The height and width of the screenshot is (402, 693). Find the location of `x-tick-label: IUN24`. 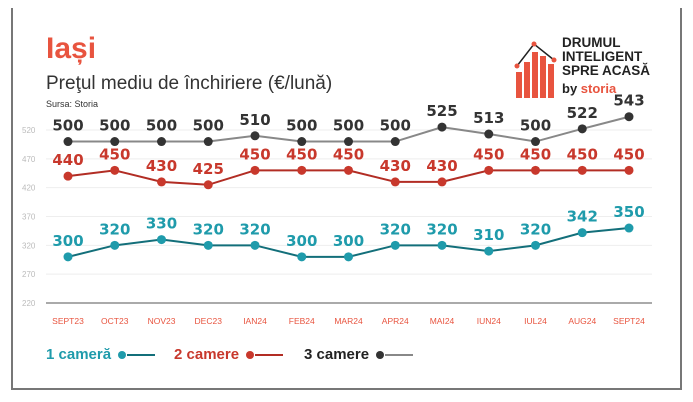

x-tick-label: IUN24 is located at coordinates (489, 321).